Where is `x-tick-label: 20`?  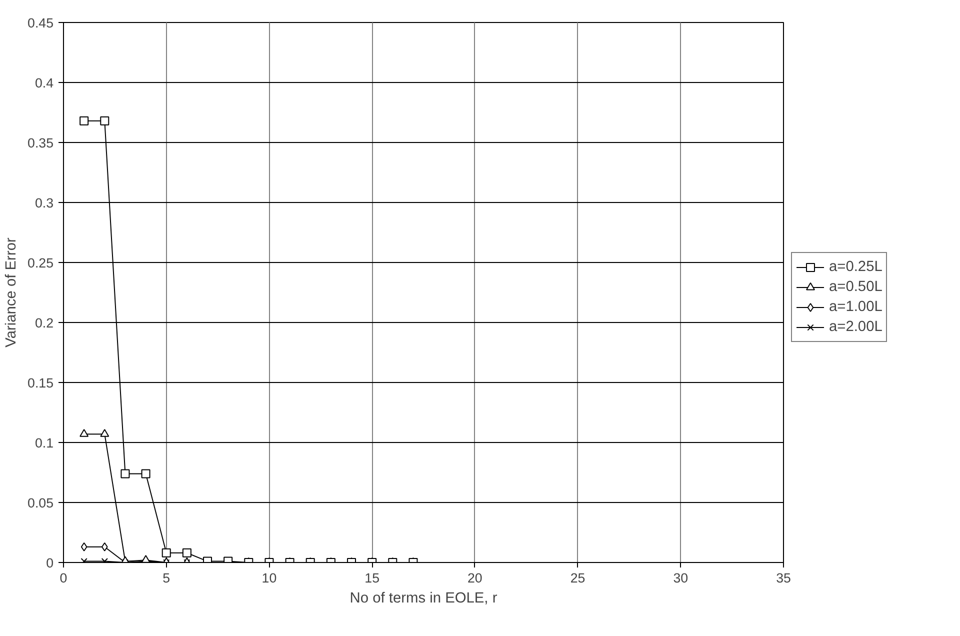
x-tick-label: 20 is located at coordinates (475, 578).